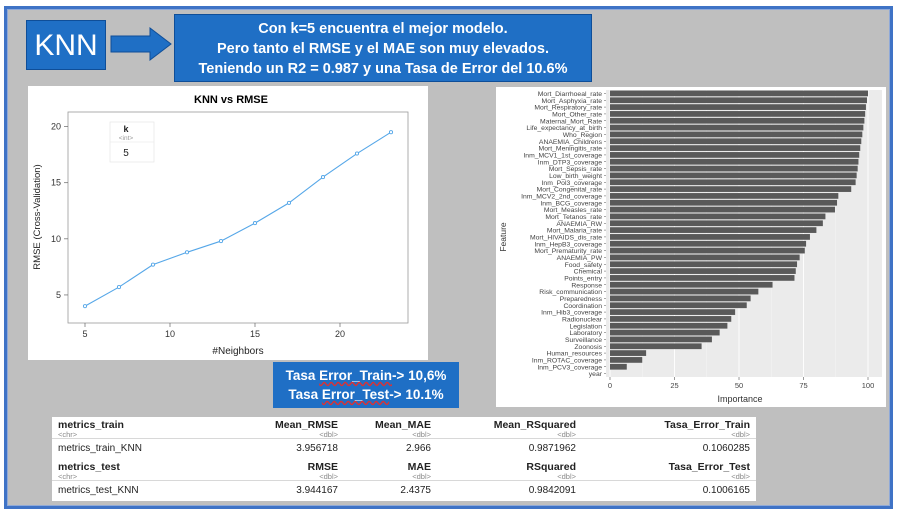 This screenshot has height=513, width=897. I want to click on feature-label: Inm_MCV2_2nd_coverage, so click(561, 197).